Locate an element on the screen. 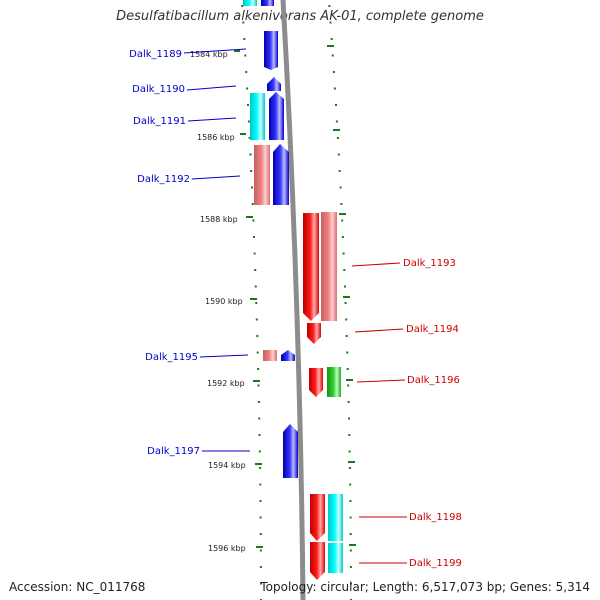 The height and width of the screenshot is (600, 600). scale-label: 1590 kbp is located at coordinates (224, 301).